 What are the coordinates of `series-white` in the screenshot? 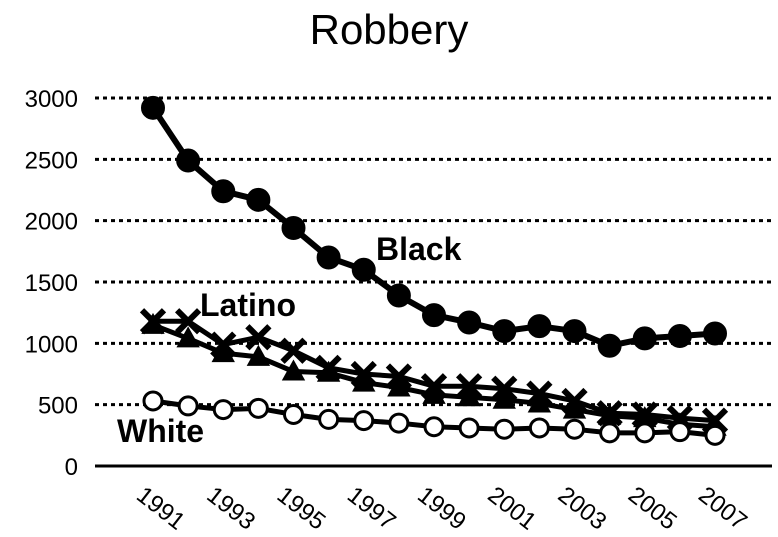 It's located at (434, 418).